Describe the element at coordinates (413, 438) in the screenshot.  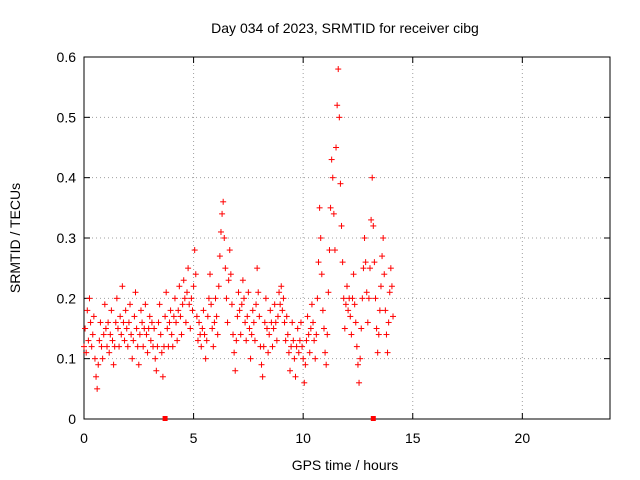
I see `x-tick-label: 15` at that location.